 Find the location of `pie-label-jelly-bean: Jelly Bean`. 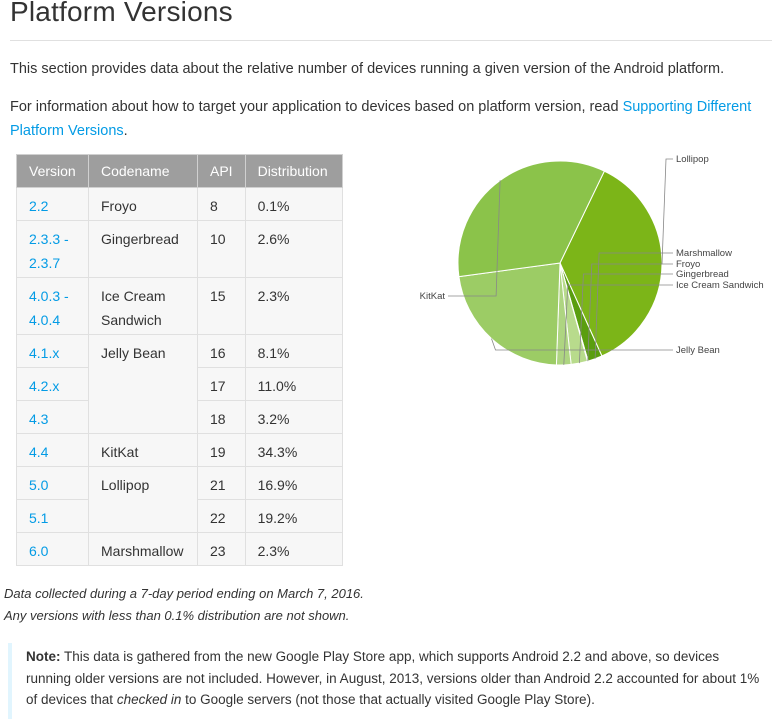

pie-label-jelly-bean: Jelly Bean is located at coordinates (698, 350).